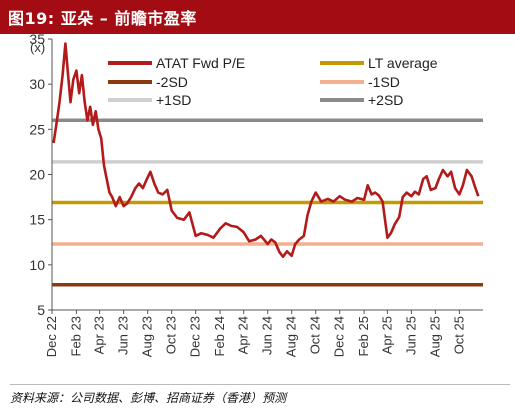 This screenshot has width=515, height=414. I want to click on figure-title-bar: 图19: 亚朵 – 前瞻市盈率, so click(257, 17).